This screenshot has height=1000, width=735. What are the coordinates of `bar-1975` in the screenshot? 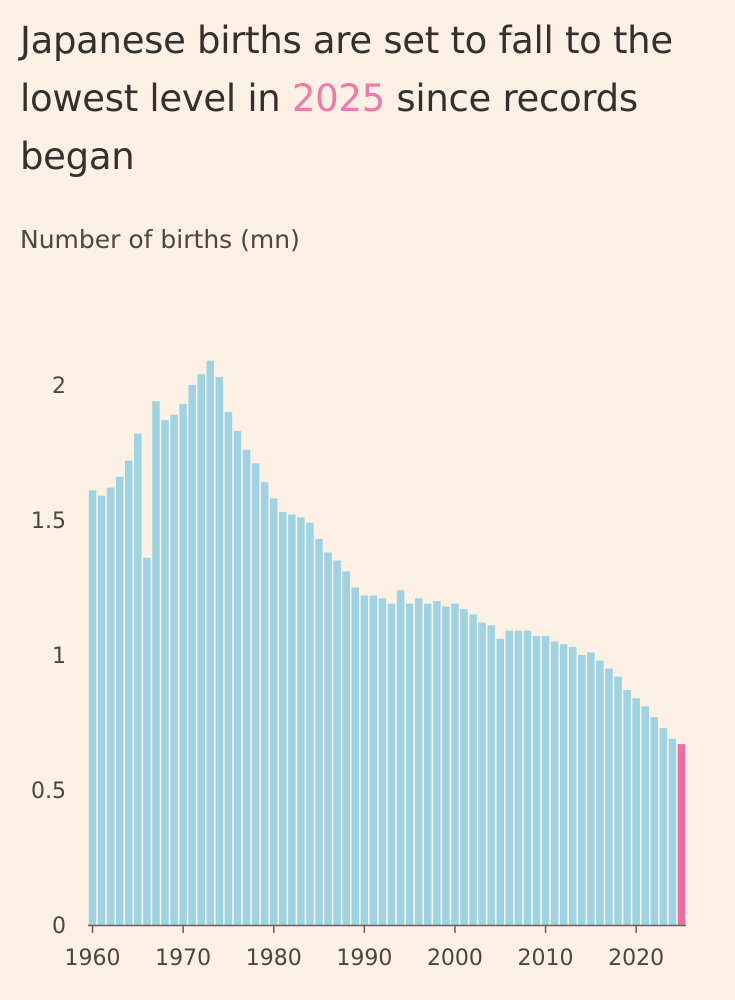 It's located at (228, 668).